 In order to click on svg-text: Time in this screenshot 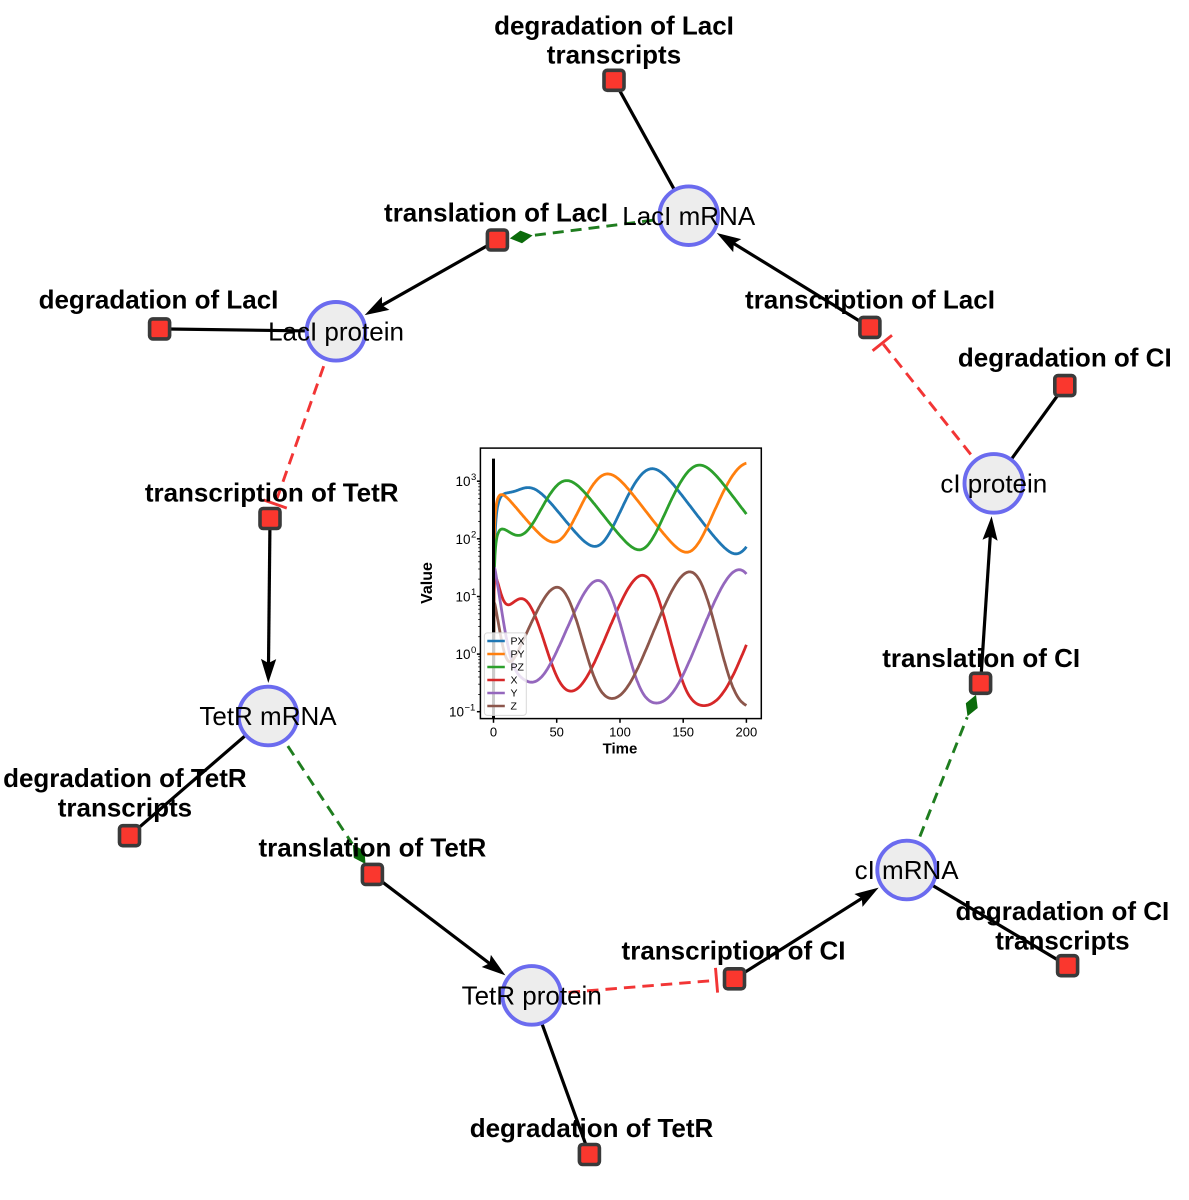, I will do `click(620, 749)`.